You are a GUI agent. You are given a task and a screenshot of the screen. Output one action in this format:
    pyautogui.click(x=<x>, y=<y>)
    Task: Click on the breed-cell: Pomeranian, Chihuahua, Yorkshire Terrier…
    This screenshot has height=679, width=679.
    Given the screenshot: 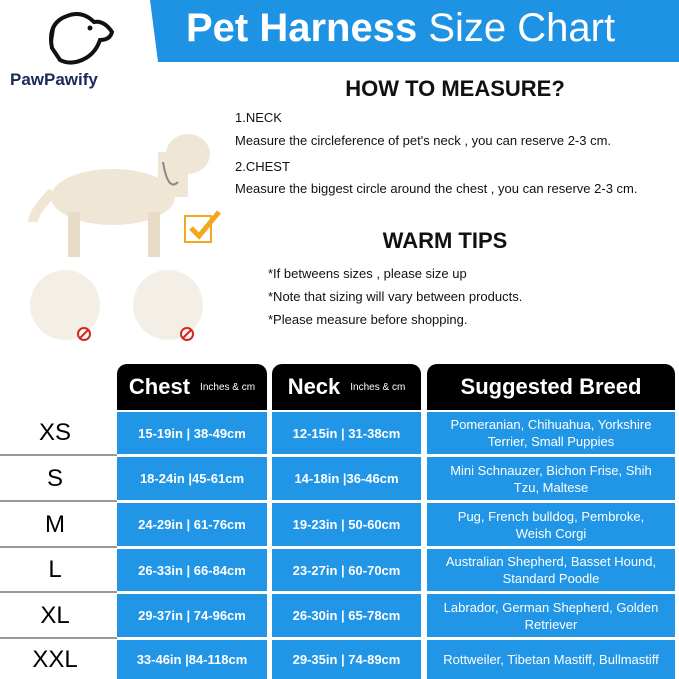 What is the action you would take?
    pyautogui.click(x=551, y=433)
    